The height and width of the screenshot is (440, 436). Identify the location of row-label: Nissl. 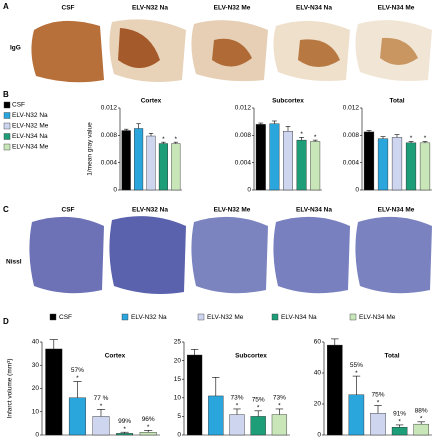
(14, 262).